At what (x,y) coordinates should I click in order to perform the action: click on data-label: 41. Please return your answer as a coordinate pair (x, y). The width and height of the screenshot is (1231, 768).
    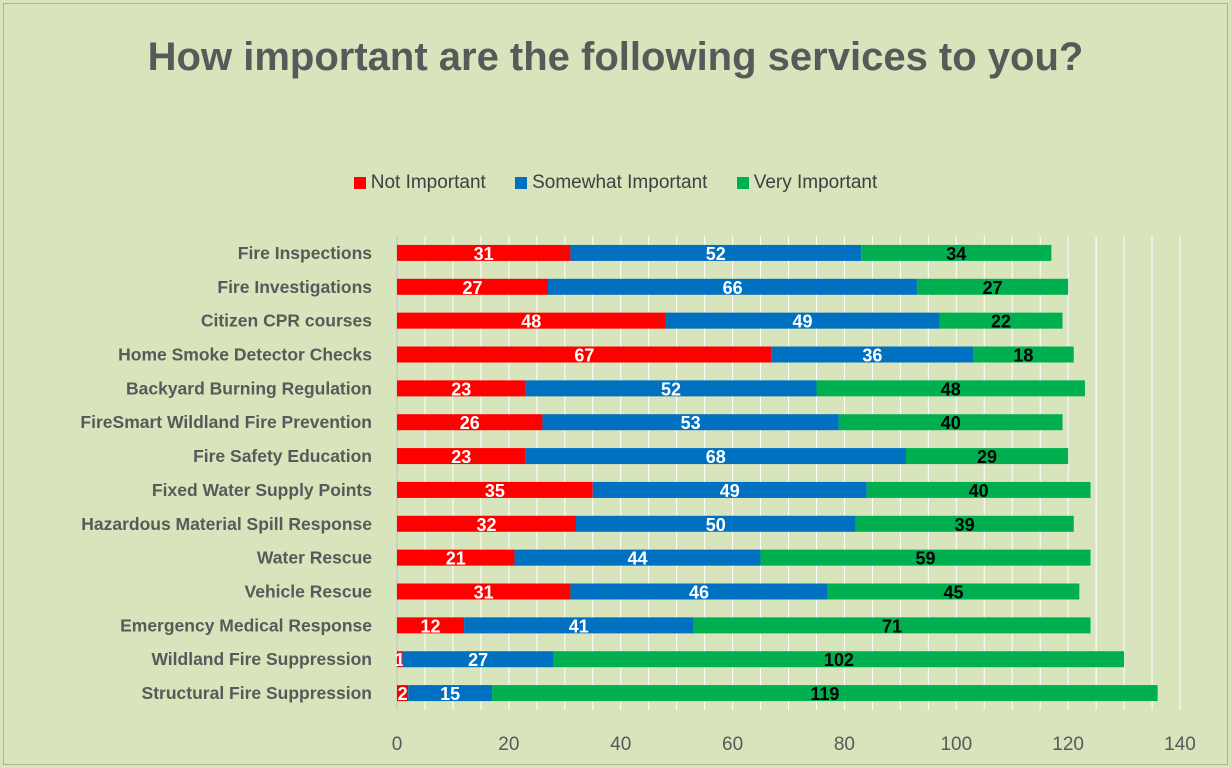
    Looking at the image, I should click on (579, 626).